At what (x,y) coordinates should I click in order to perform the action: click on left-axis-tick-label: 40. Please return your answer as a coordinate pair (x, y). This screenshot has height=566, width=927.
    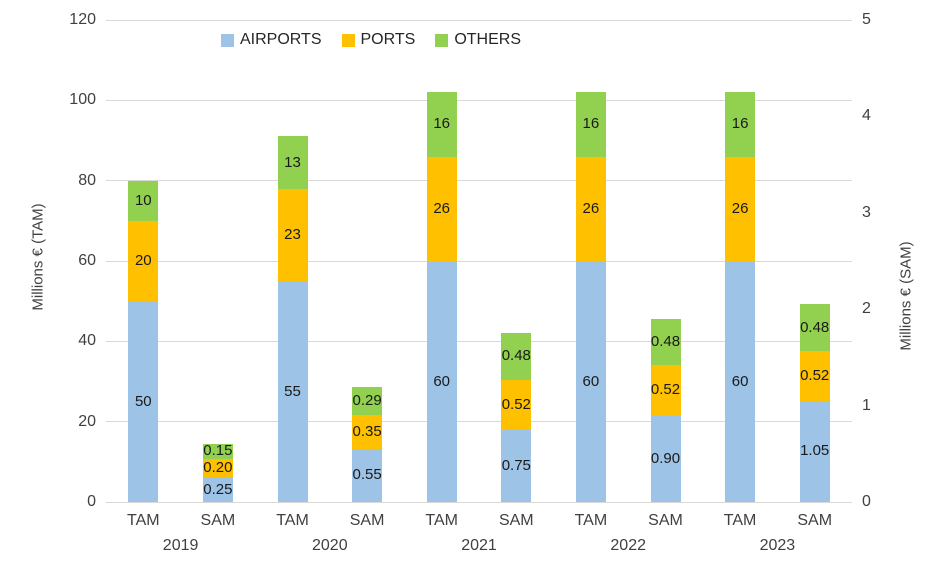
    Looking at the image, I should click on (87, 341).